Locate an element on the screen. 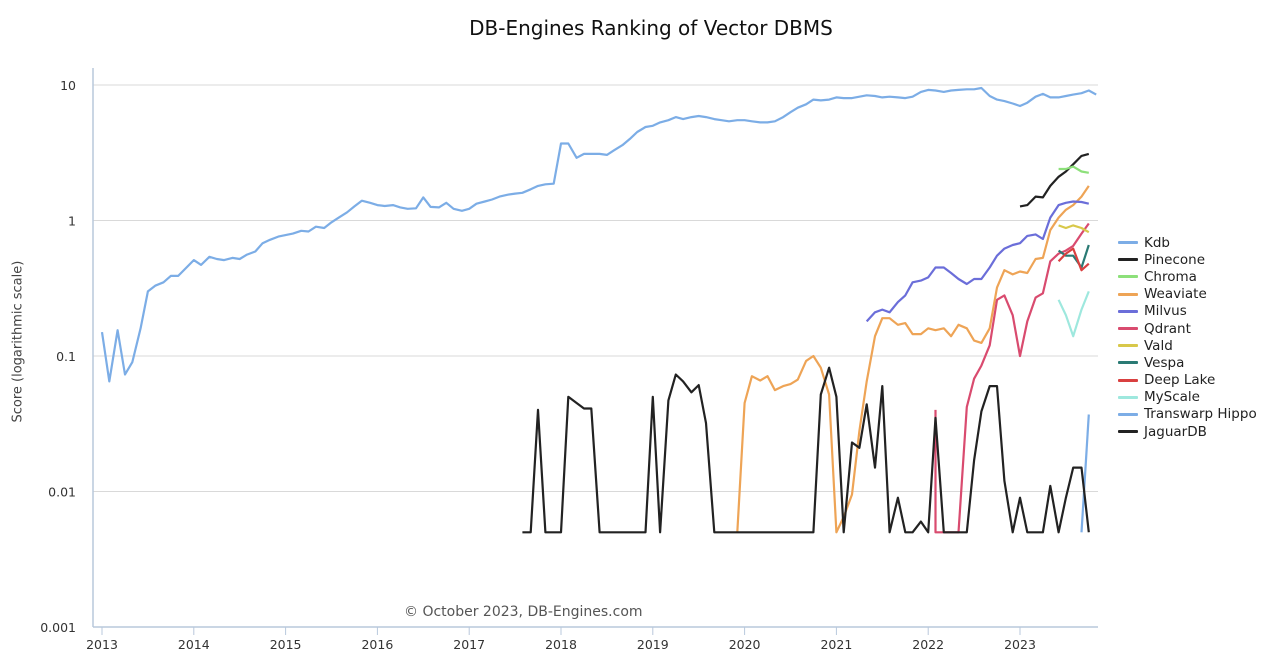 The width and height of the screenshot is (1280, 660). x-tick-label: 2015 is located at coordinates (286, 644).